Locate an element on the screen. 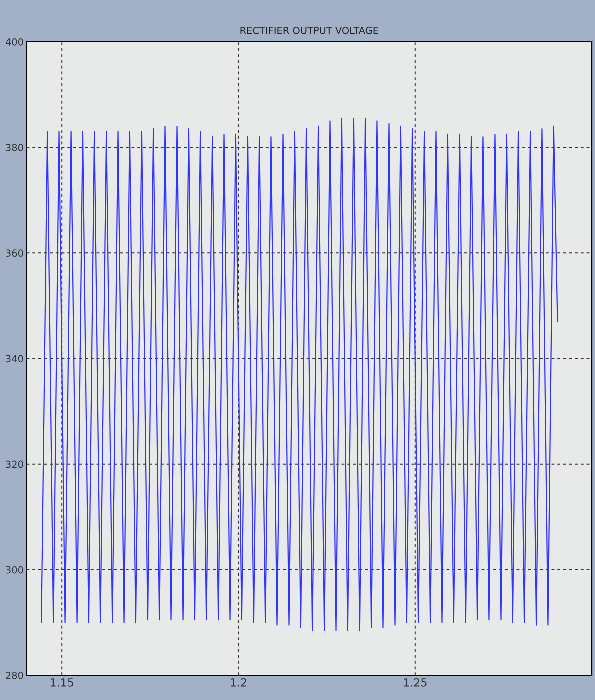  y-tick-label: 380 is located at coordinates (15, 148).